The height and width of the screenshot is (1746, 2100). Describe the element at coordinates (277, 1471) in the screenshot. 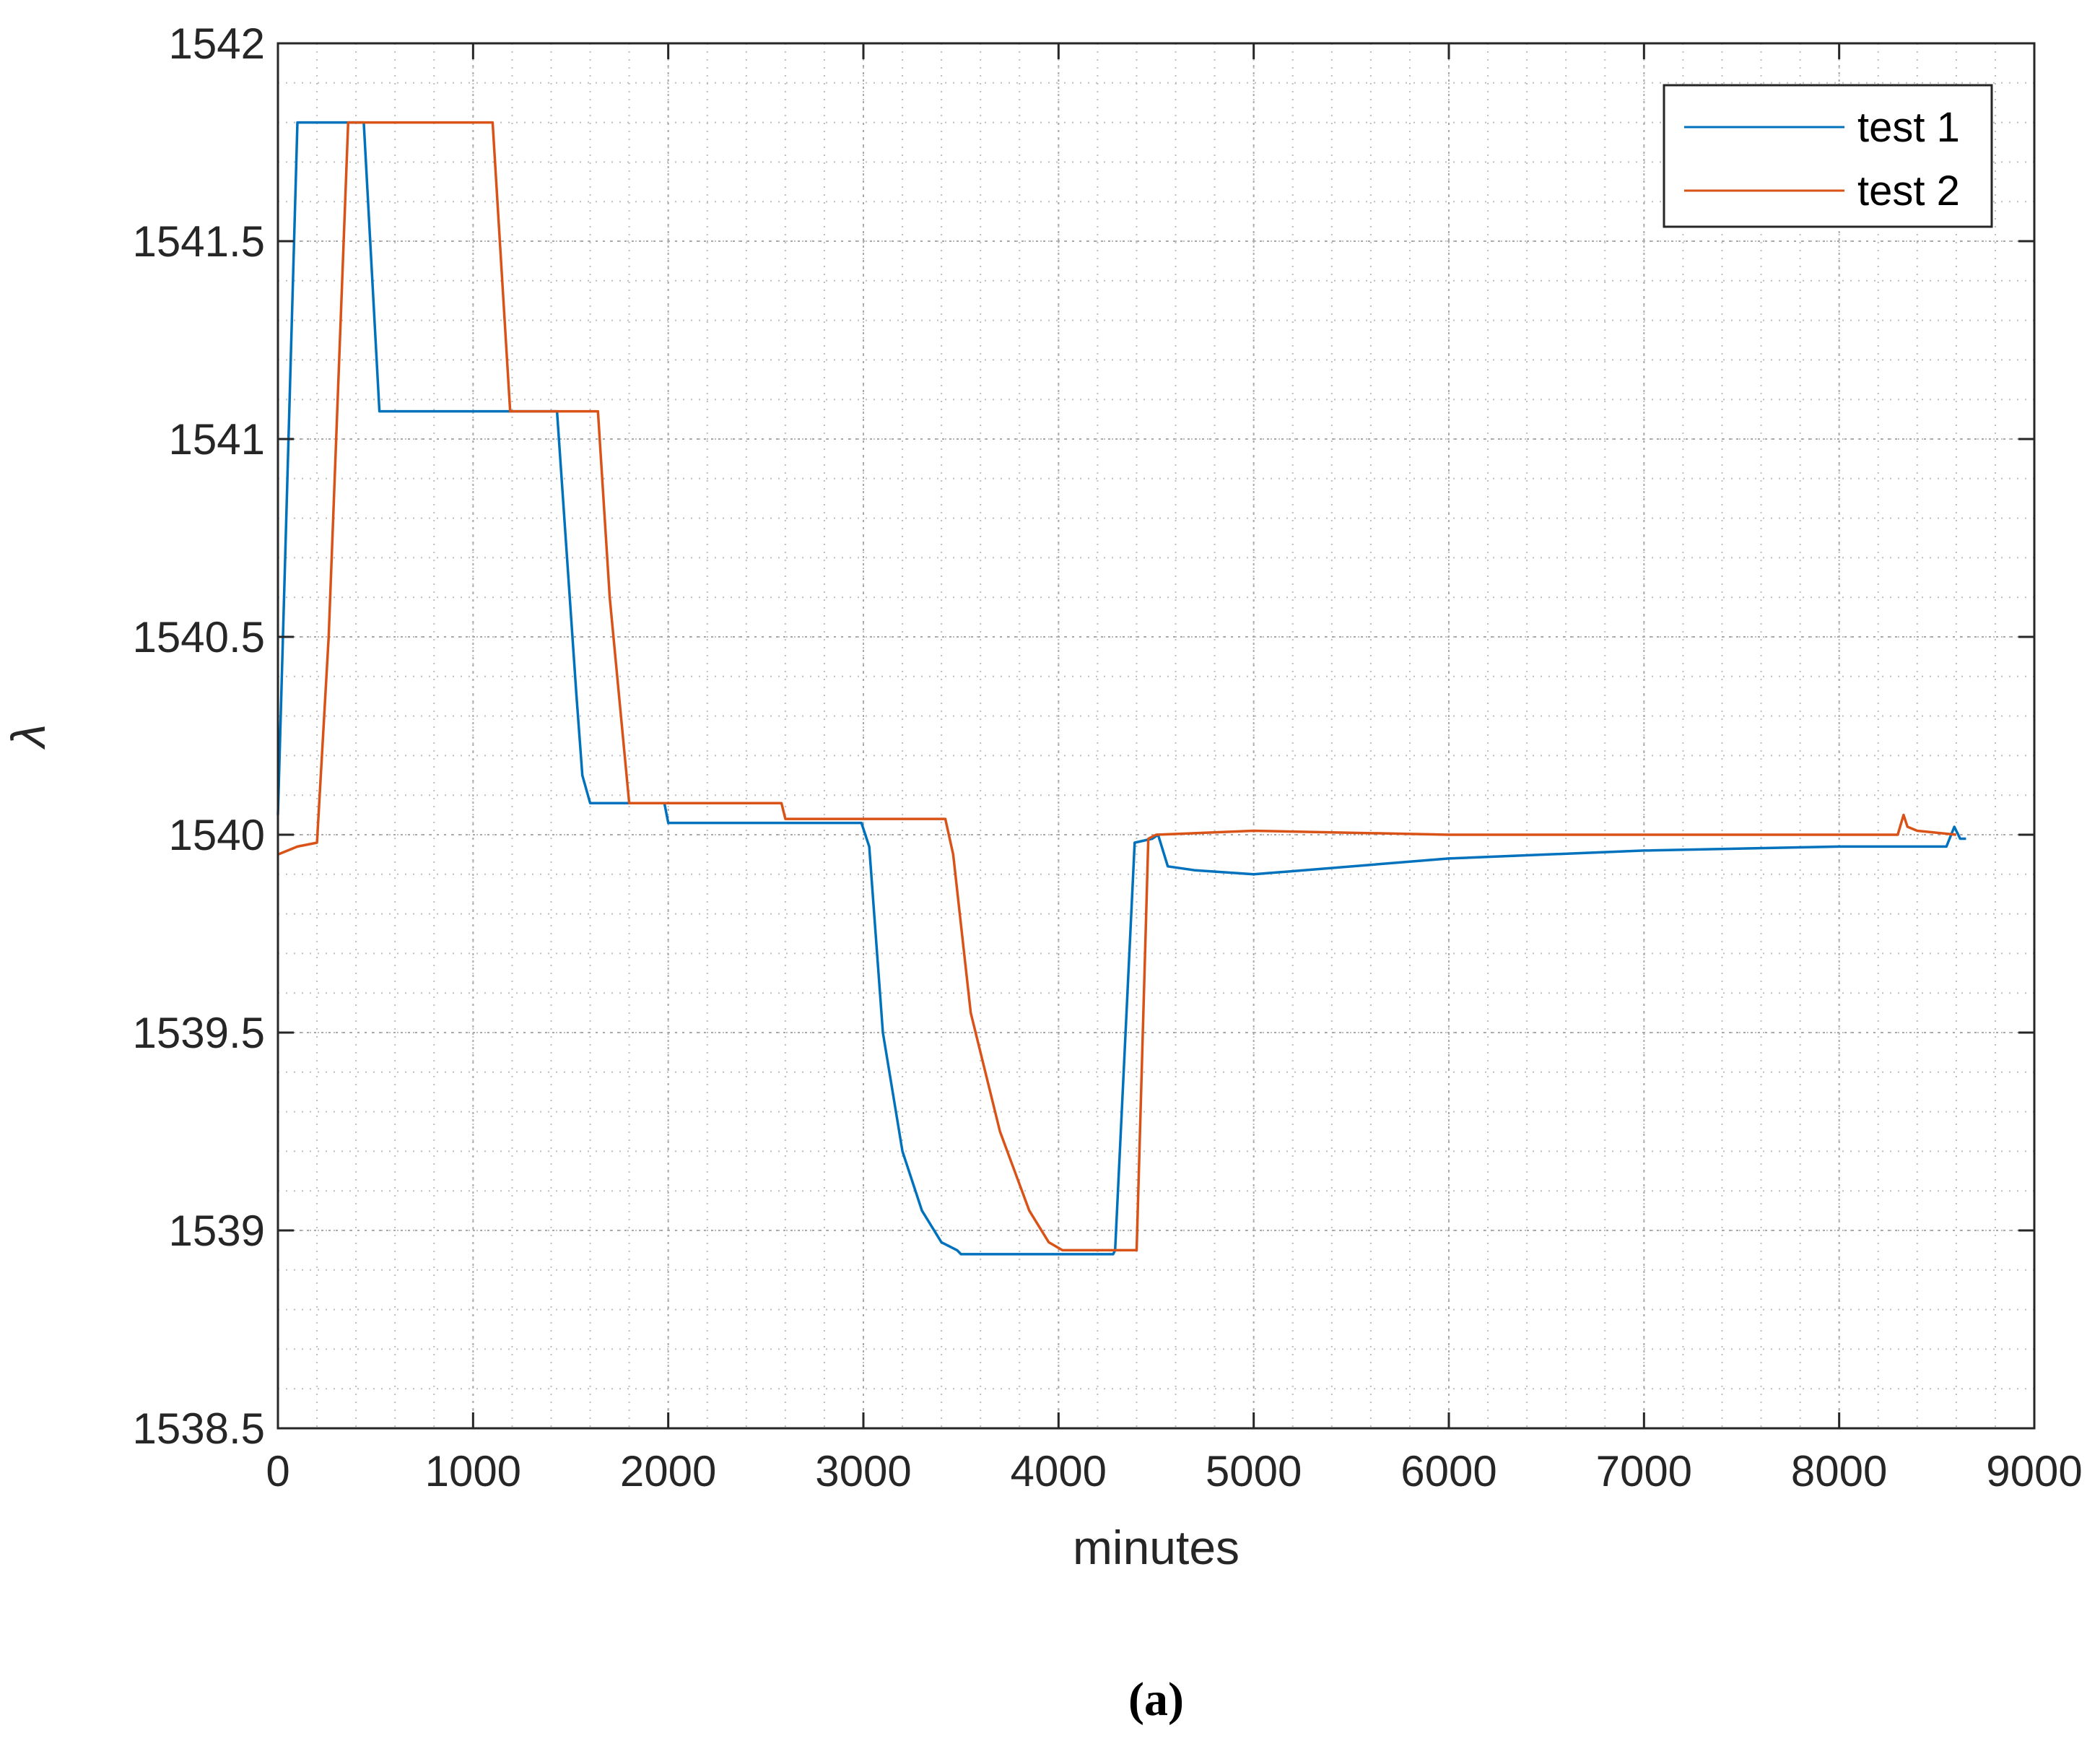

I see `x-tick-label: 0` at that location.